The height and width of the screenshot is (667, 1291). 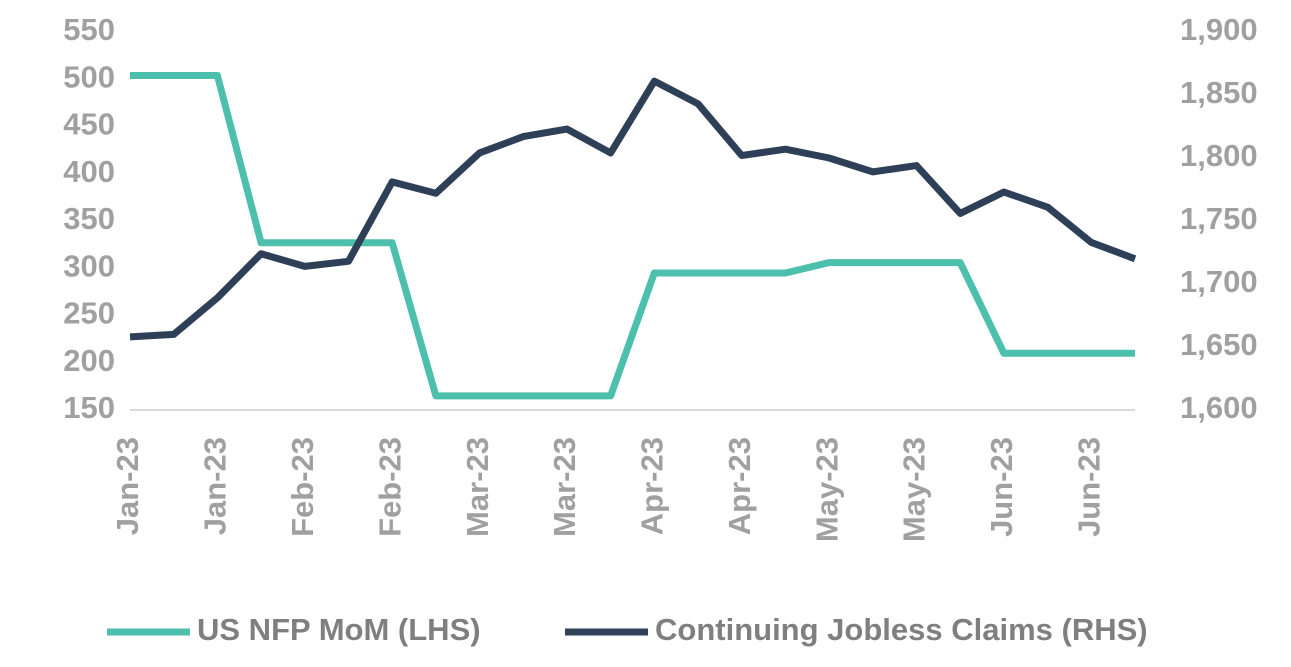 I want to click on y2-tick-label: 1,600, so click(x=1219, y=407).